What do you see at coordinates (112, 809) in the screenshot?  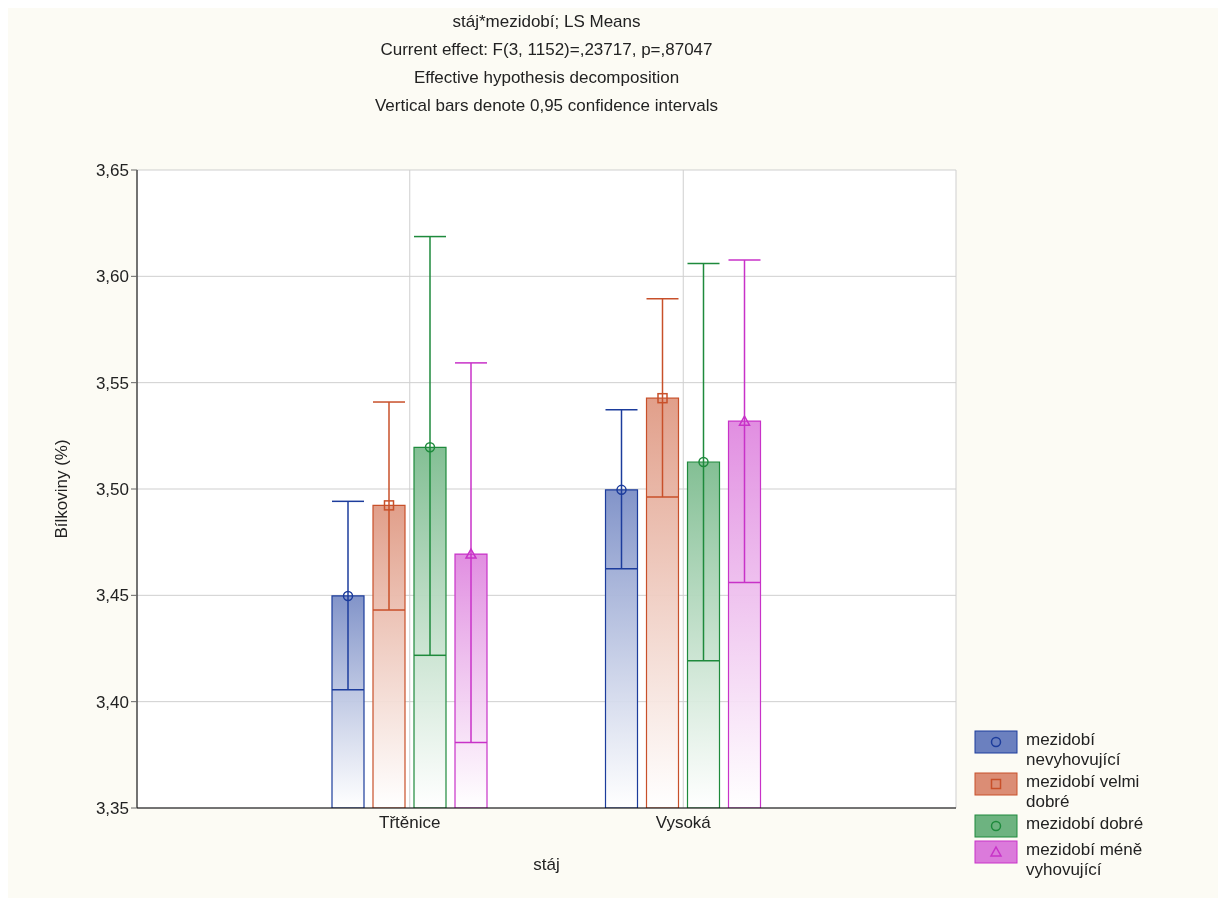 I see `y-tick-label: 3,35` at bounding box center [112, 809].